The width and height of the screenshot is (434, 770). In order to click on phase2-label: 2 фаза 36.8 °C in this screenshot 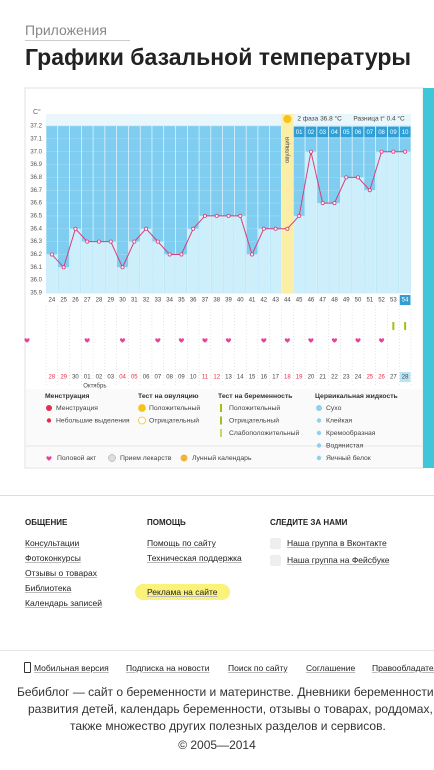, I will do `click(319, 119)`.